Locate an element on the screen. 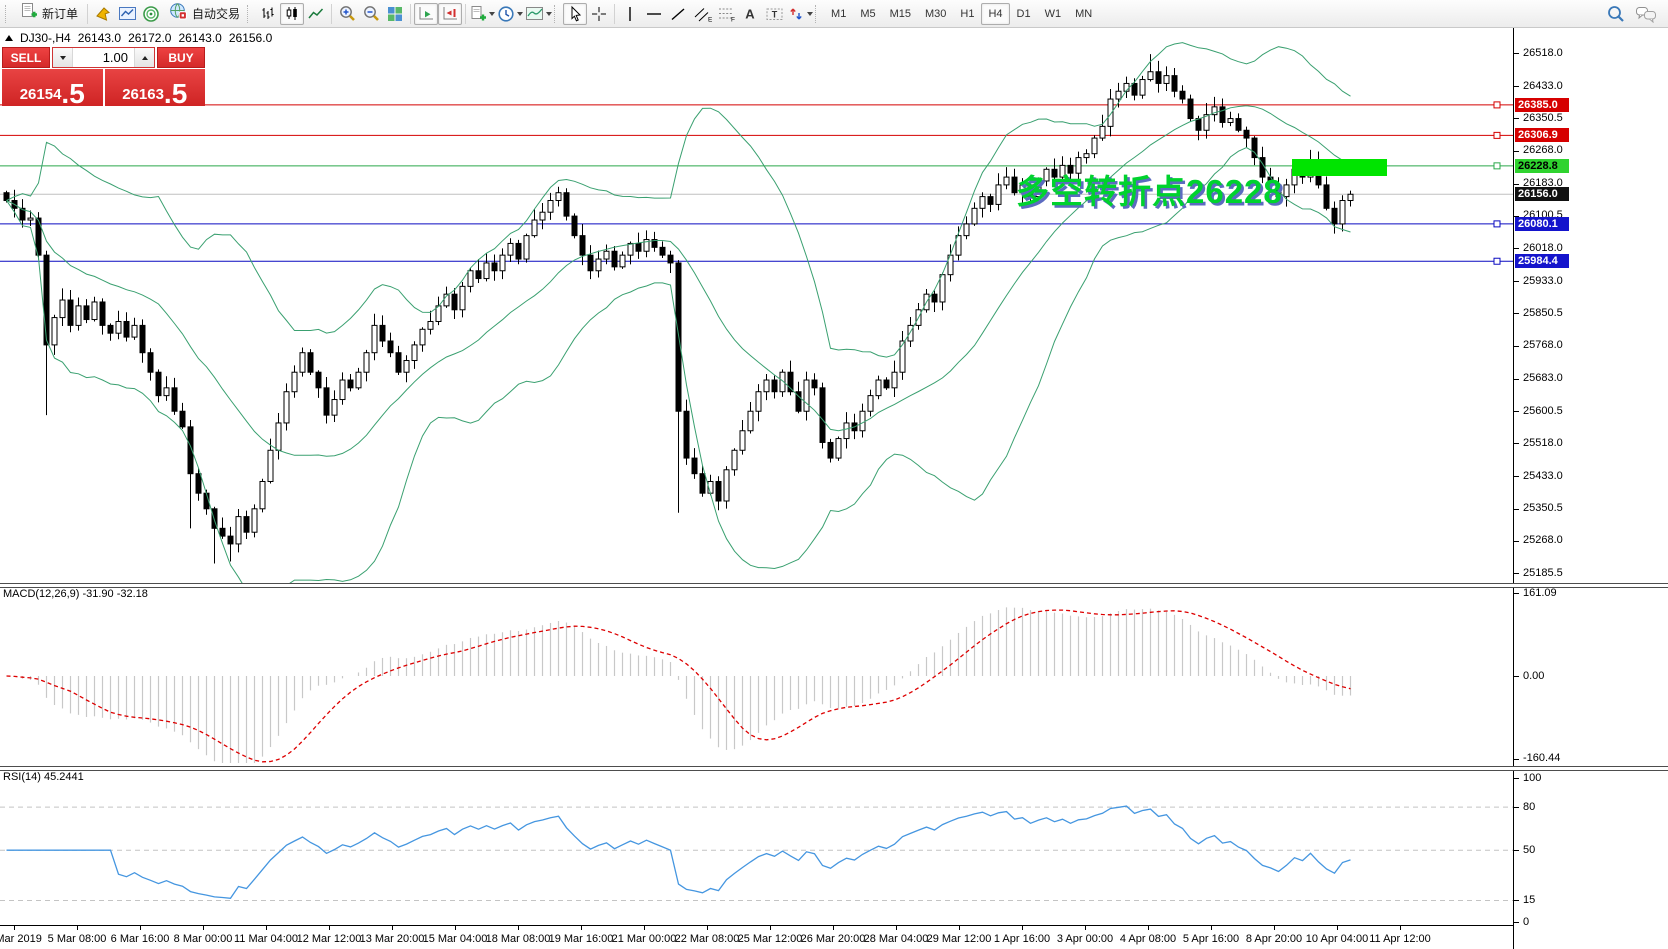 Image resolution: width=1668 pixels, height=949 pixels. autotrading-label: 自动交易 is located at coordinates (216, 14).